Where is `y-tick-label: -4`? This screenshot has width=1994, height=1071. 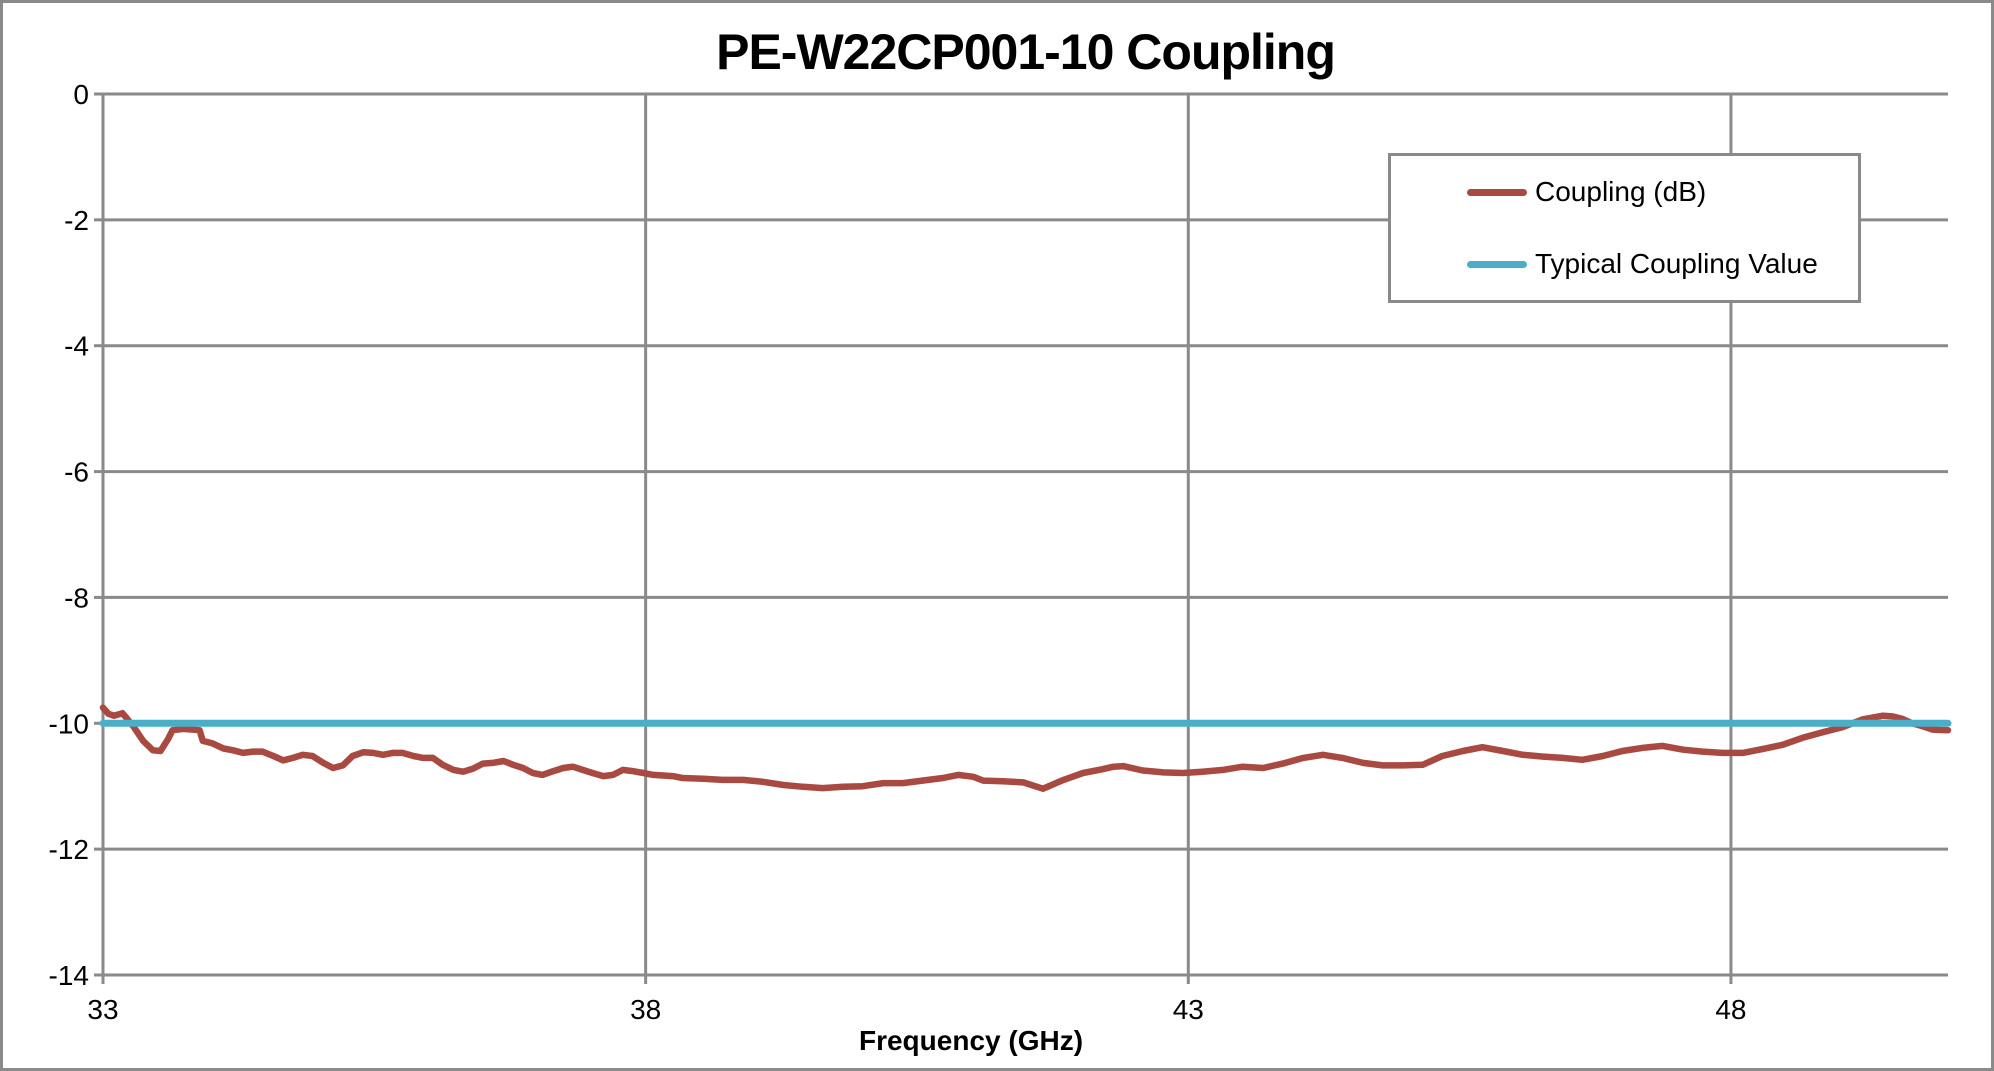 y-tick-label: -4 is located at coordinates (76, 346).